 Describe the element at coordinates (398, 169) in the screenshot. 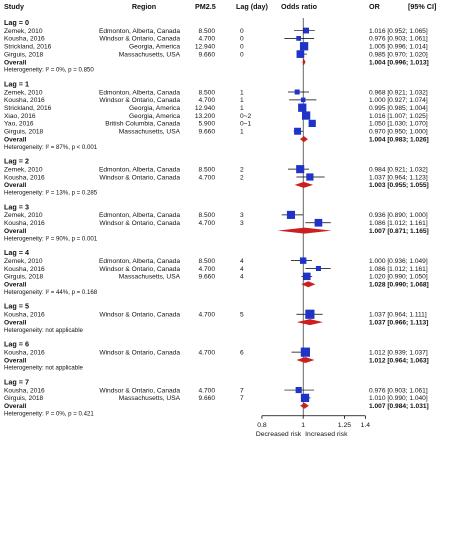

I see `study-or-ci: 0.984 [0.921; 1.032]` at that location.